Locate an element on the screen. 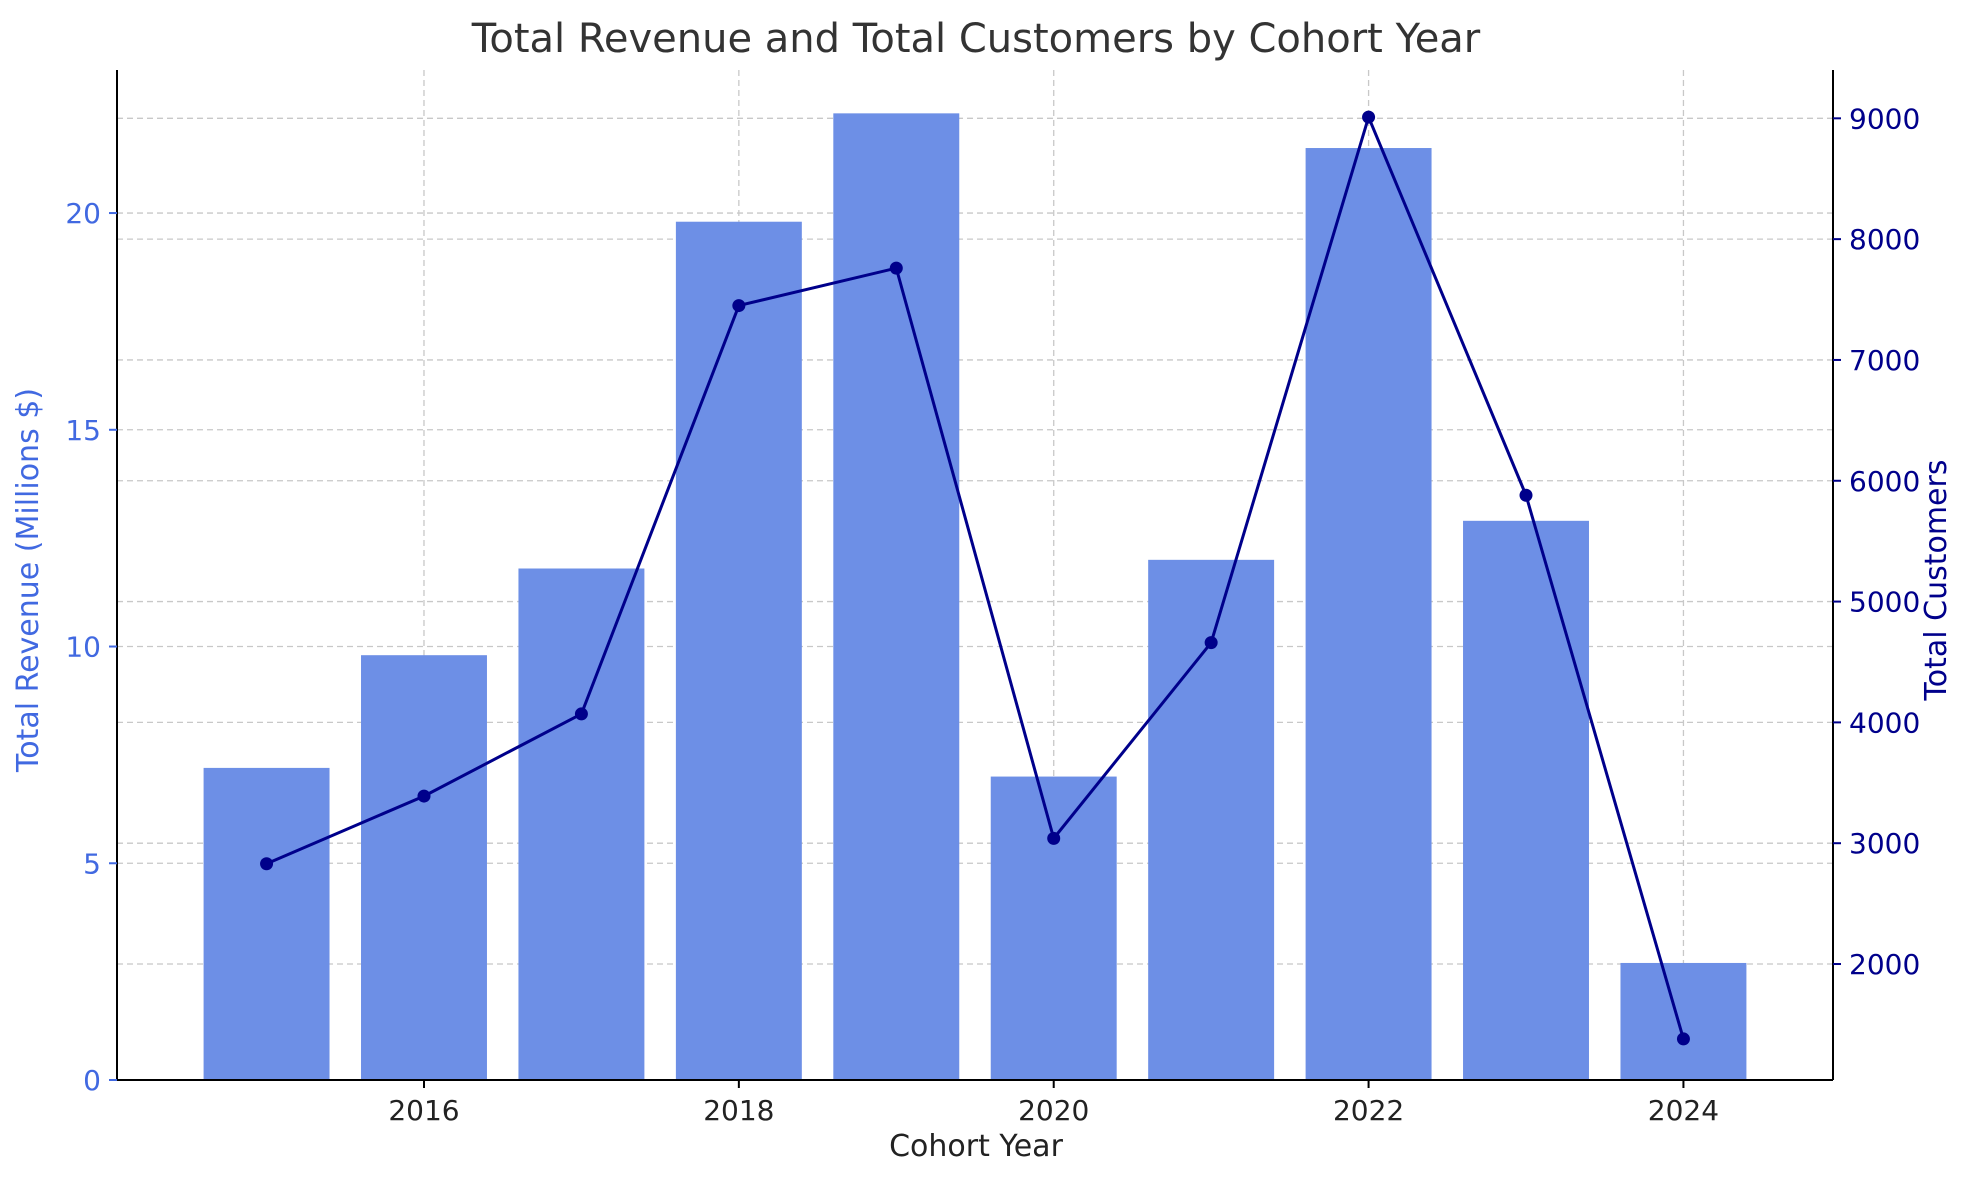 Image resolution: width=1980 pixels, height=1180 pixels. customers-point-2021 is located at coordinates (1211, 643).